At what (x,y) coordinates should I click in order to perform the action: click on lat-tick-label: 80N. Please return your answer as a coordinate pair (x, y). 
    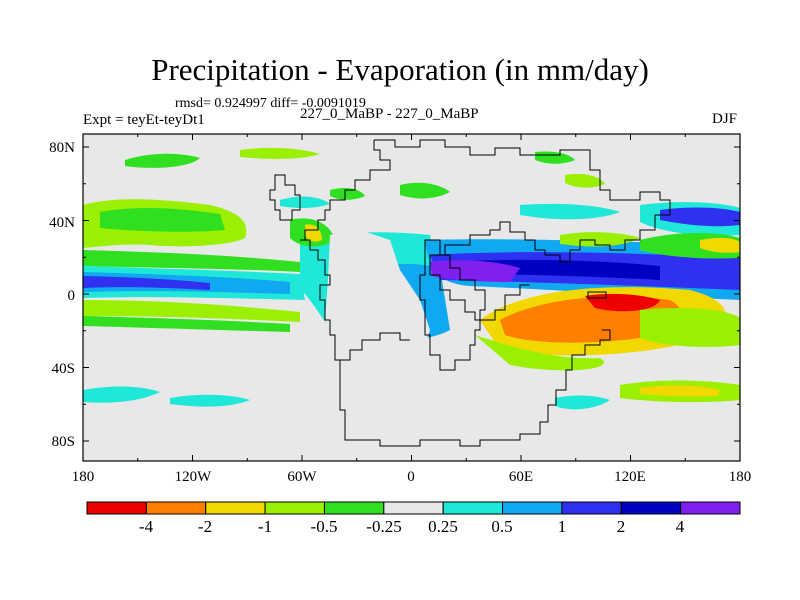
    Looking at the image, I should click on (62, 148).